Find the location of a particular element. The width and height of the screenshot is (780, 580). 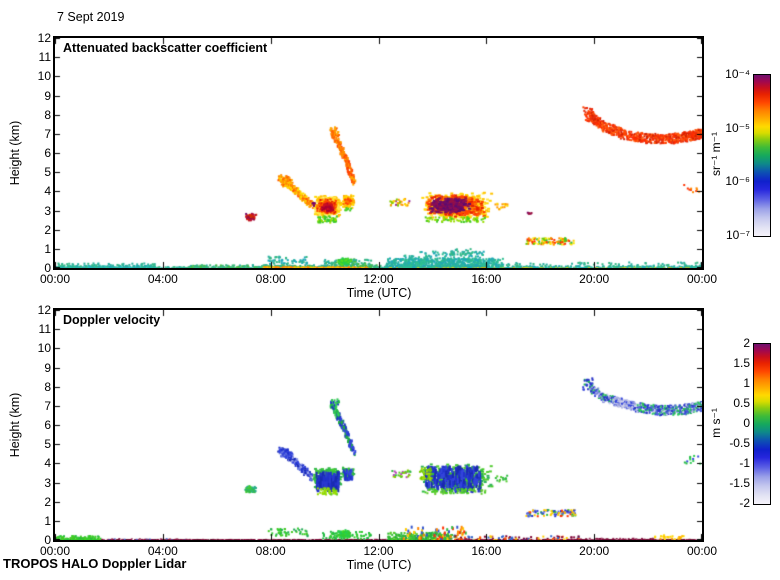

velocity-colorbar-unit: m s⁻¹ is located at coordinates (716, 423).